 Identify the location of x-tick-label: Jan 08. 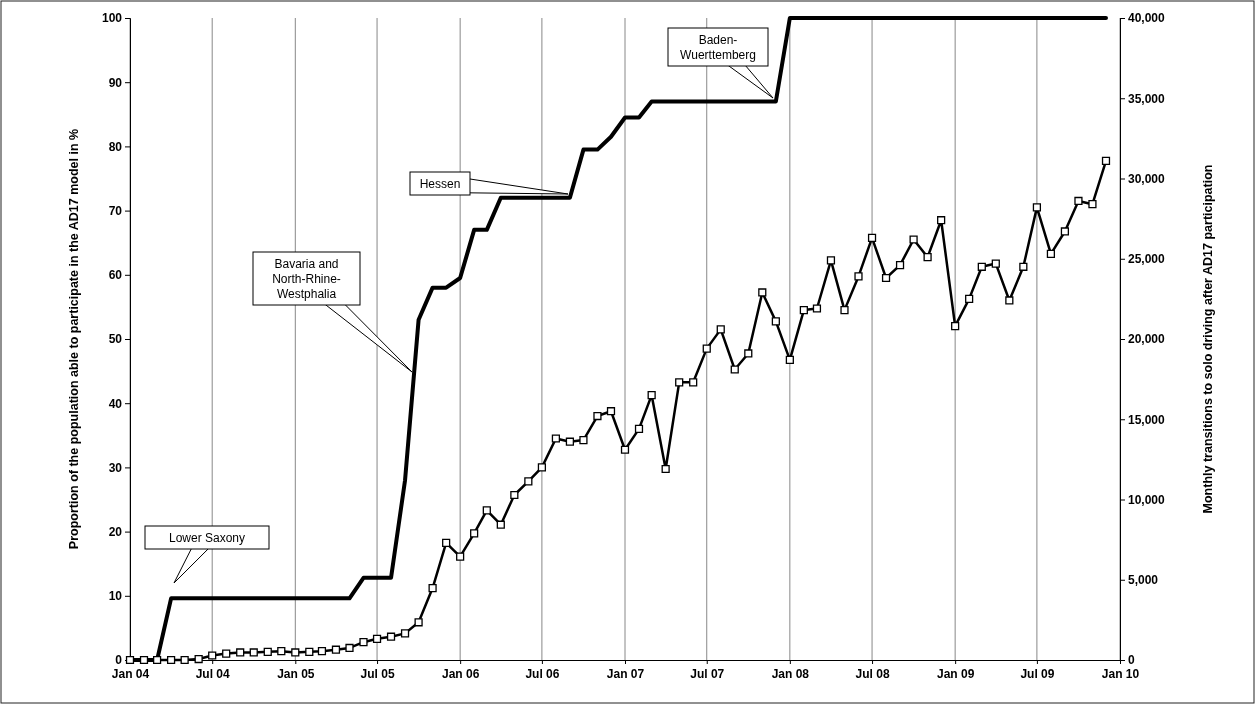
(790, 673).